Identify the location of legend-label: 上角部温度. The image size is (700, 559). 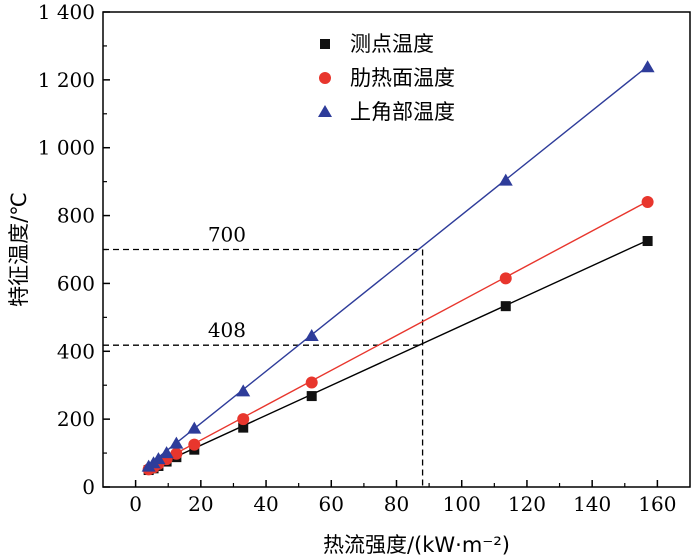
(402, 112).